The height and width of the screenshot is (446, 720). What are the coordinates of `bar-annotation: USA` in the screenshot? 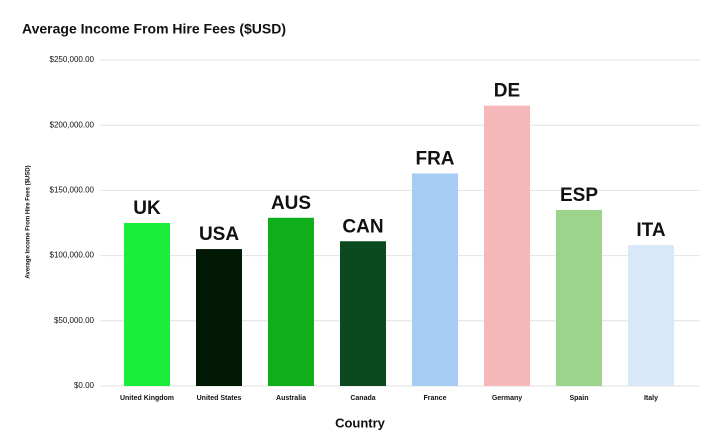 It's located at (219, 234).